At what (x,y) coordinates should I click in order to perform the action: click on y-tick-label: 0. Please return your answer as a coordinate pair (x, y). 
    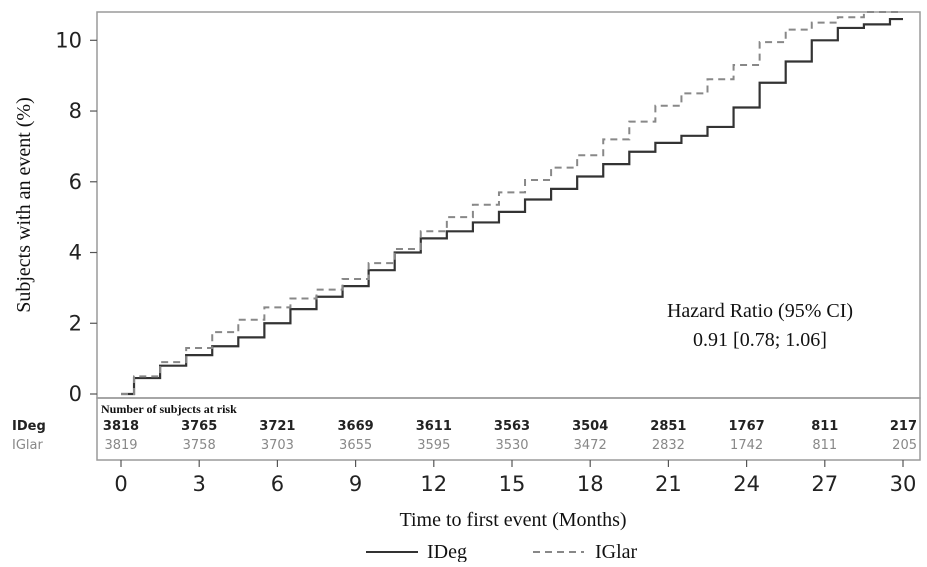
    Looking at the image, I should click on (75, 394).